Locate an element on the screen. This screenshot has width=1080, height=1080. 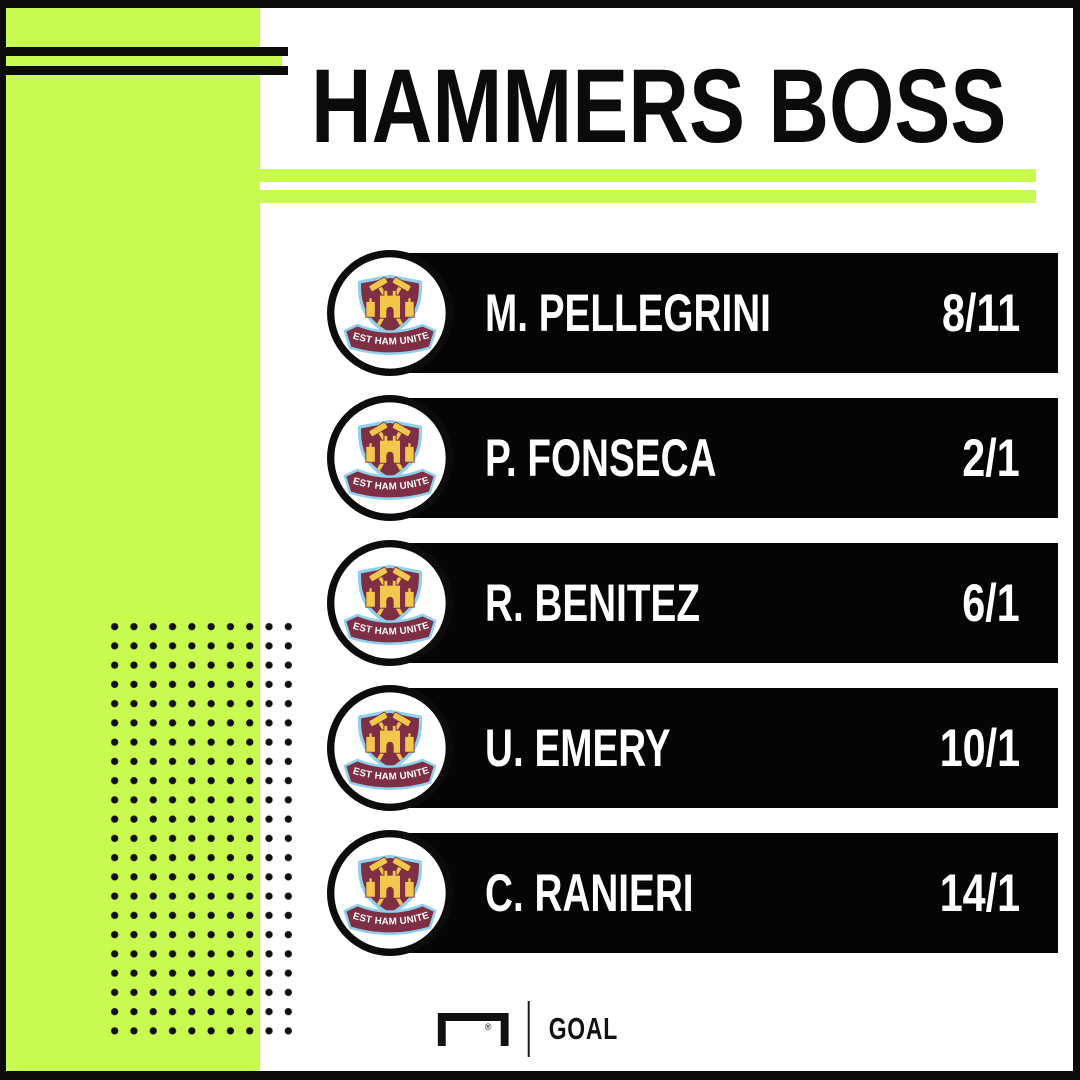
top-line-green-gap is located at coordinates (141, 61).